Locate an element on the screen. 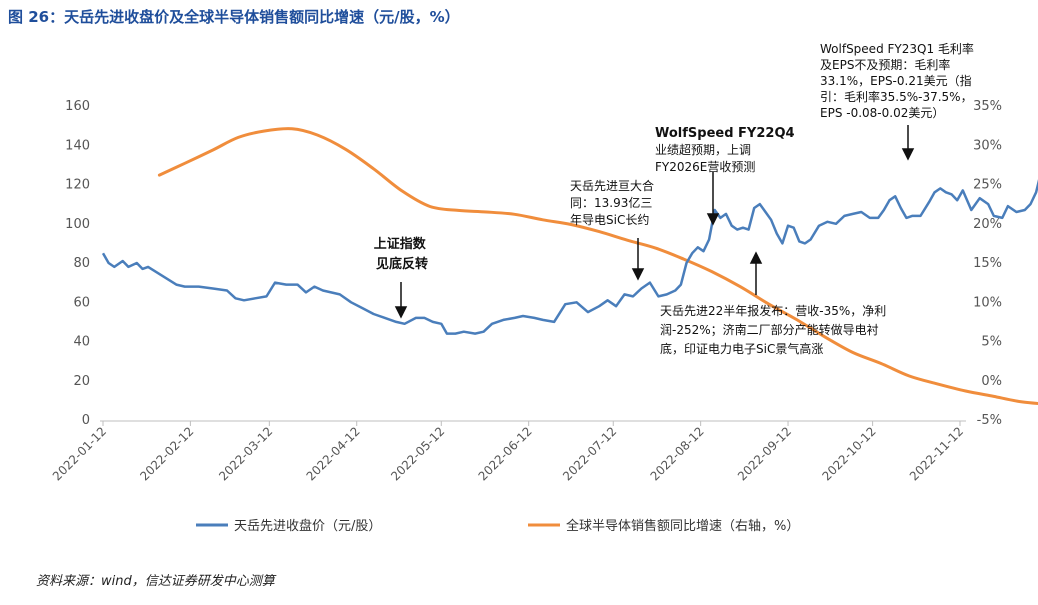 This screenshot has height=605, width=1038. y-right-tick-label: 5% is located at coordinates (991, 342).